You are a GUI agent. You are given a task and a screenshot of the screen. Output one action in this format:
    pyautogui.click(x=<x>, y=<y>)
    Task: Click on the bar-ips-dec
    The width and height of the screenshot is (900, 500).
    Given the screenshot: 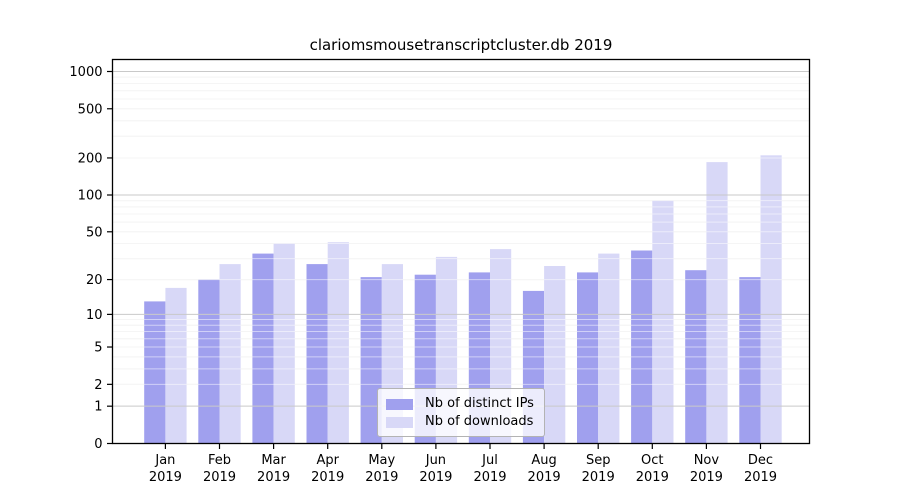 What is the action you would take?
    pyautogui.click(x=750, y=360)
    